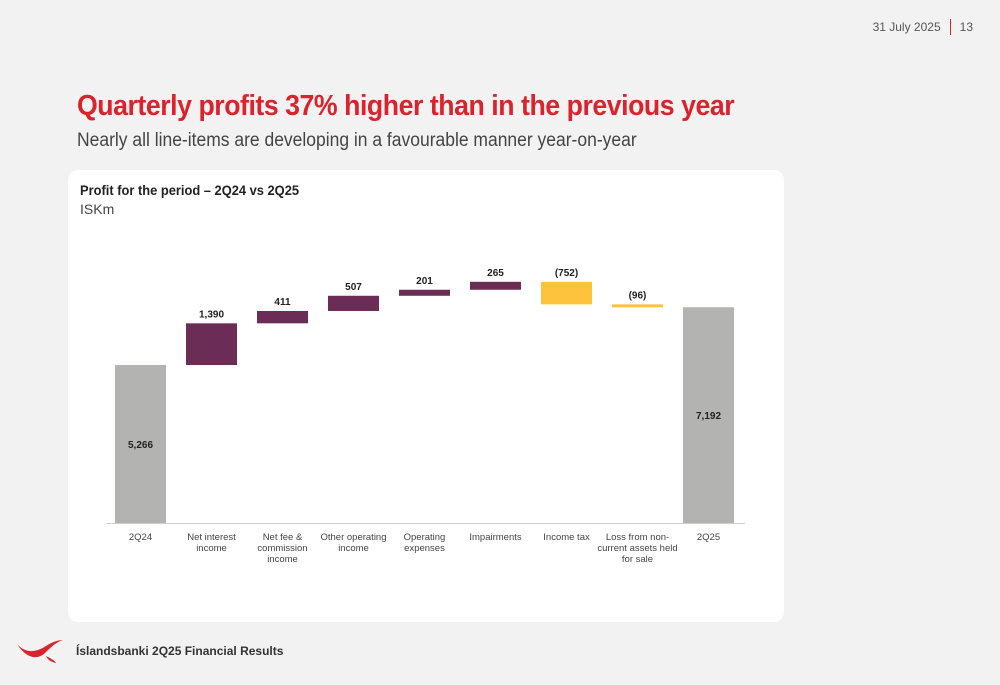  Describe the element at coordinates (950, 27) in the screenshot. I see `header-divider` at that location.